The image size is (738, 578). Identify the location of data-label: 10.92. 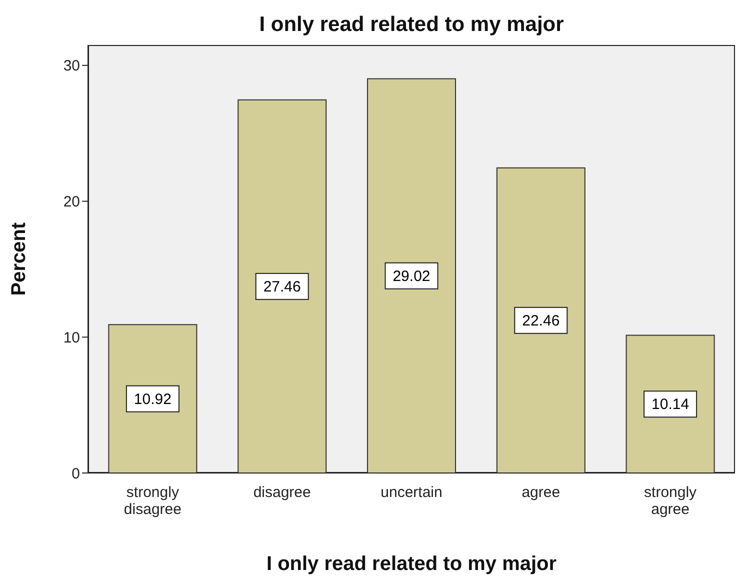
(153, 399).